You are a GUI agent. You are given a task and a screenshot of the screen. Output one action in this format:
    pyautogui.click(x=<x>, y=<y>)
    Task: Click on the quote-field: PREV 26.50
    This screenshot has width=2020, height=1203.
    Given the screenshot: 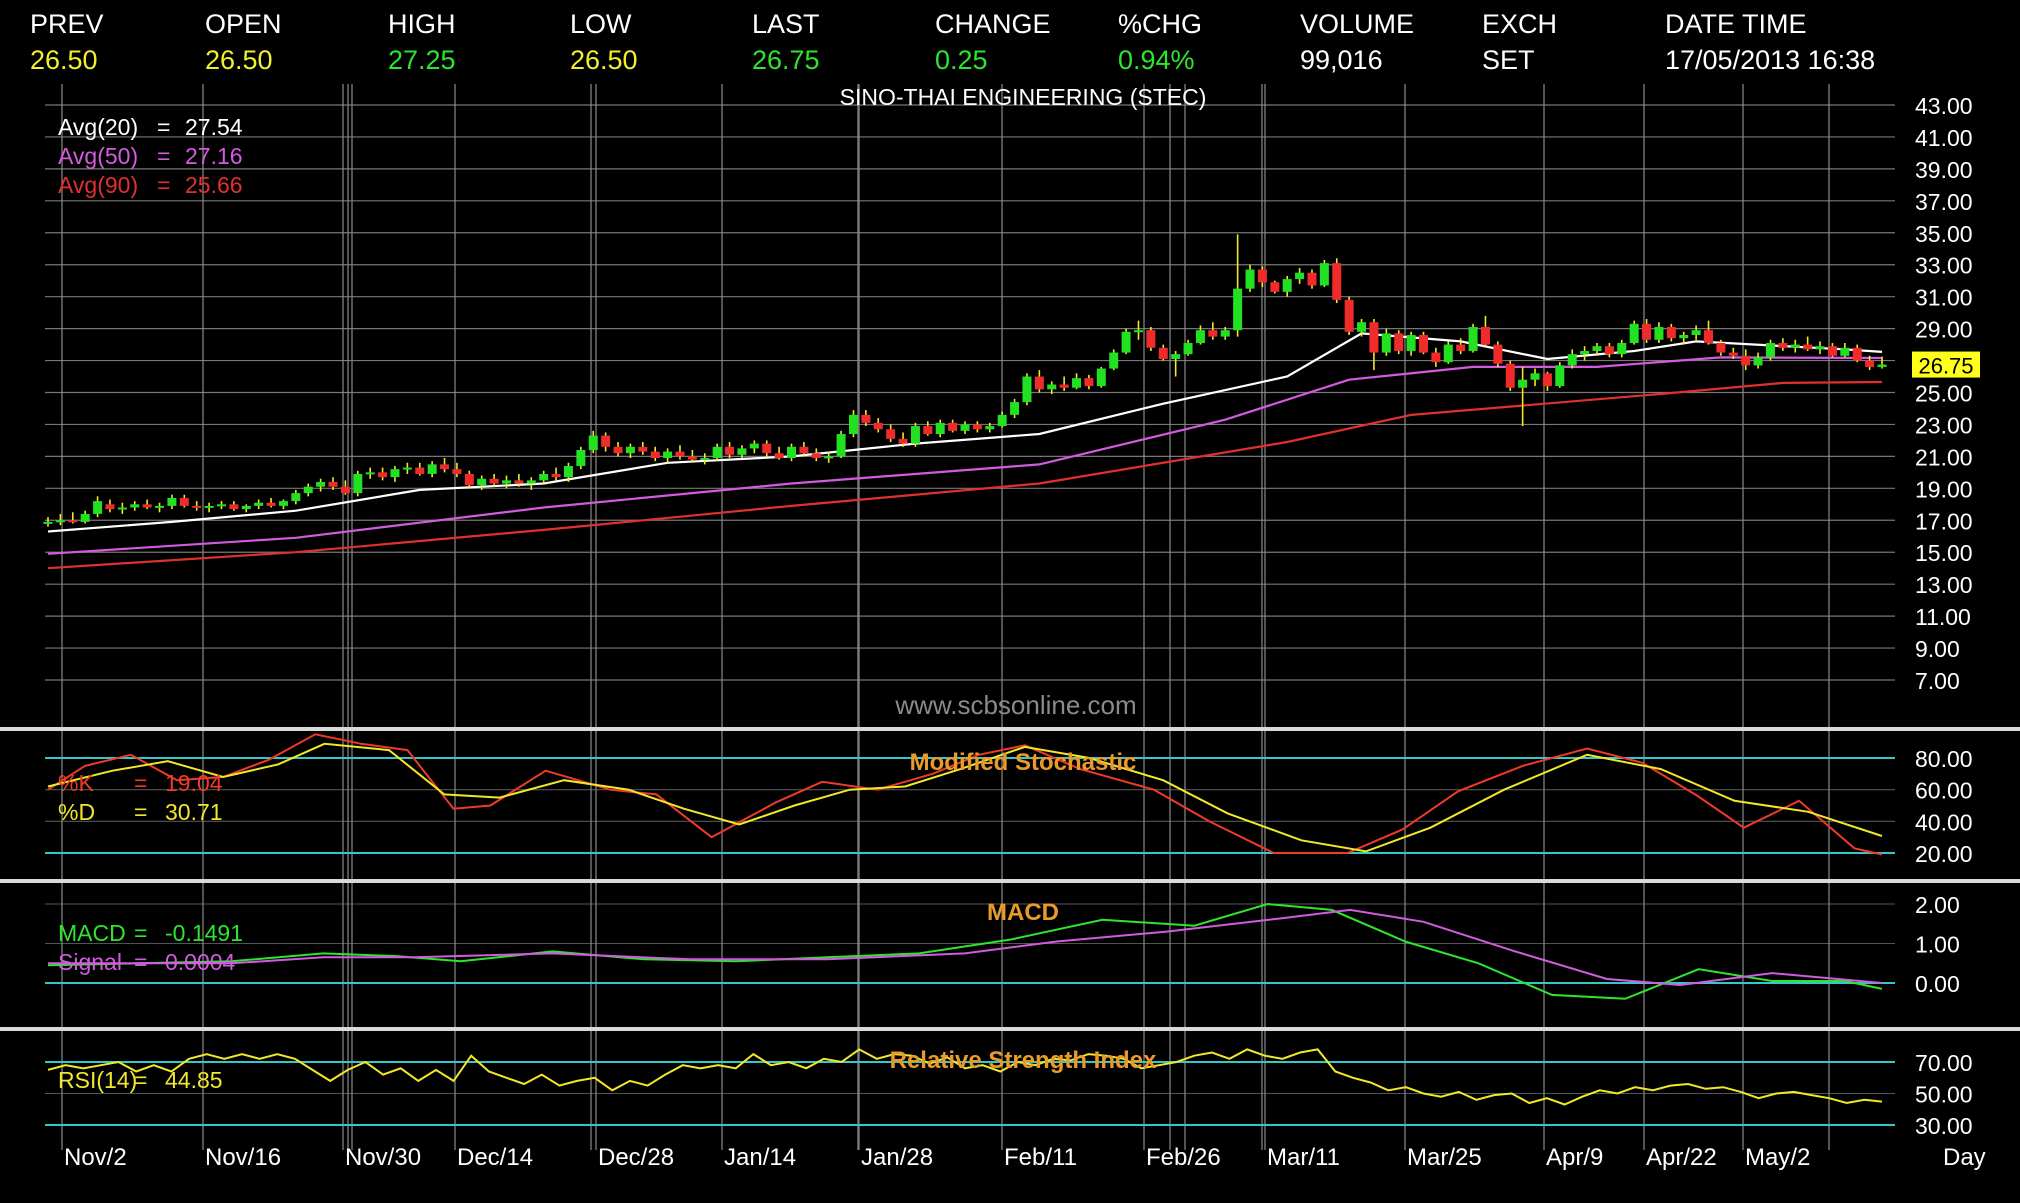 What is the action you would take?
    pyautogui.click(x=67, y=42)
    